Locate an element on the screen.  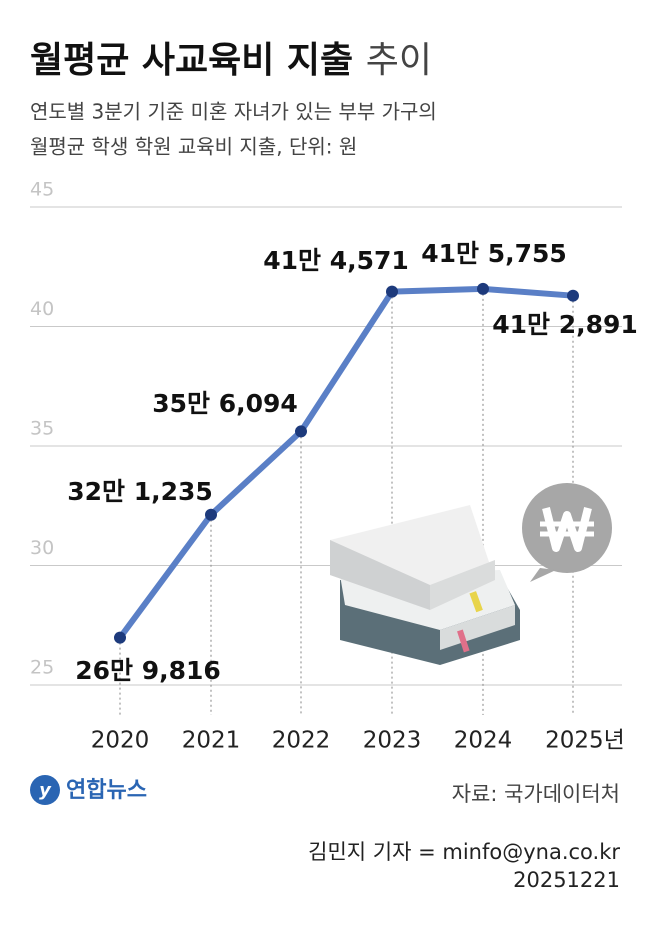
x-tick-label: 2021 is located at coordinates (211, 741).